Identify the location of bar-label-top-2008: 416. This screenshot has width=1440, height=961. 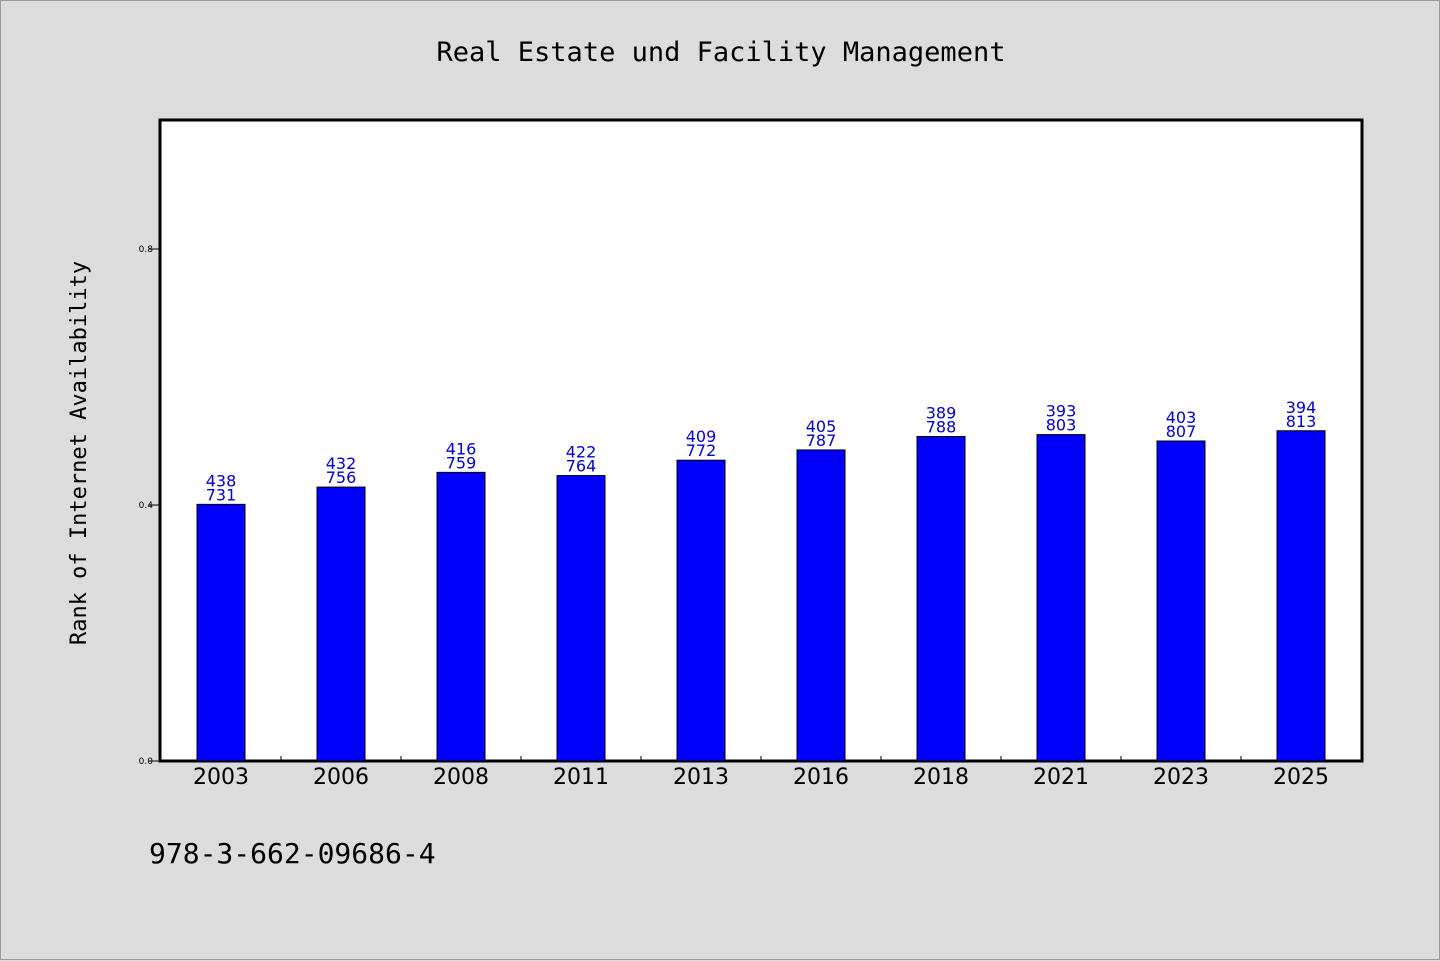
(461, 448).